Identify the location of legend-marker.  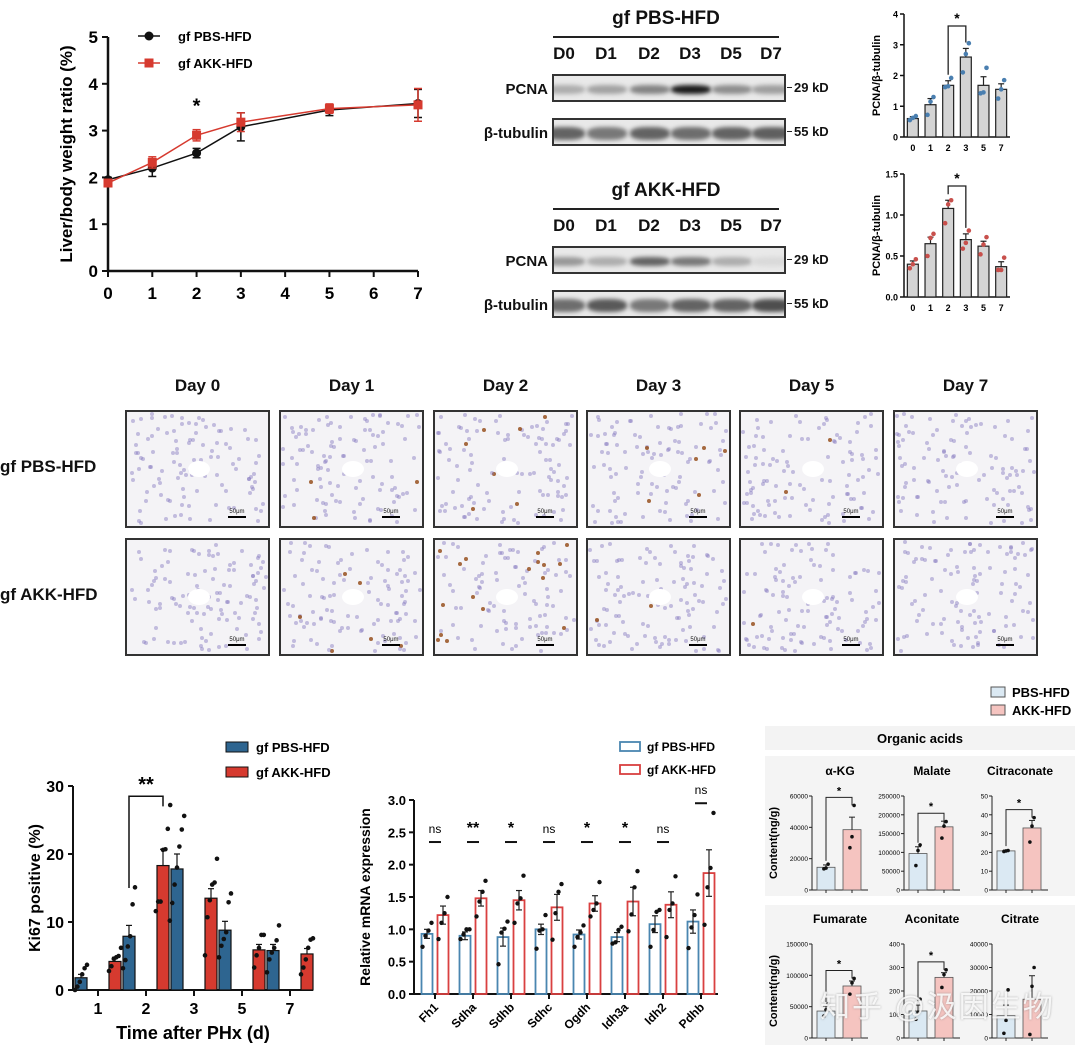
(149, 63).